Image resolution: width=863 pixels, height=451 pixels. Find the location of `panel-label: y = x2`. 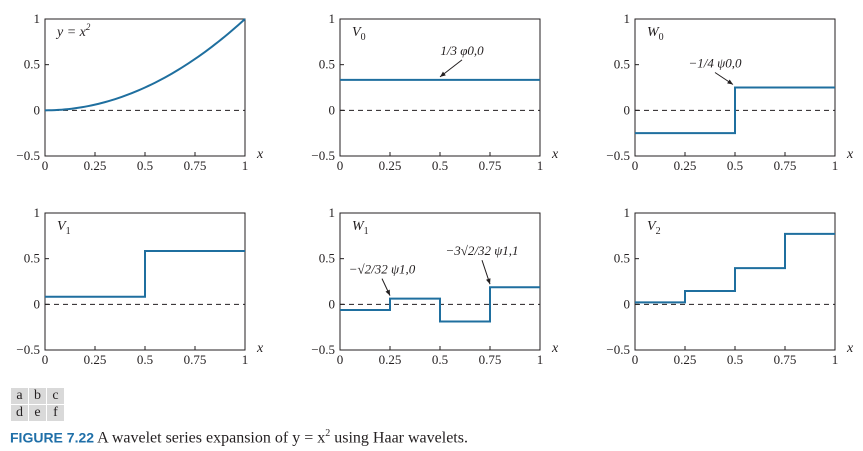

panel-label: y = x2 is located at coordinates (73, 31).